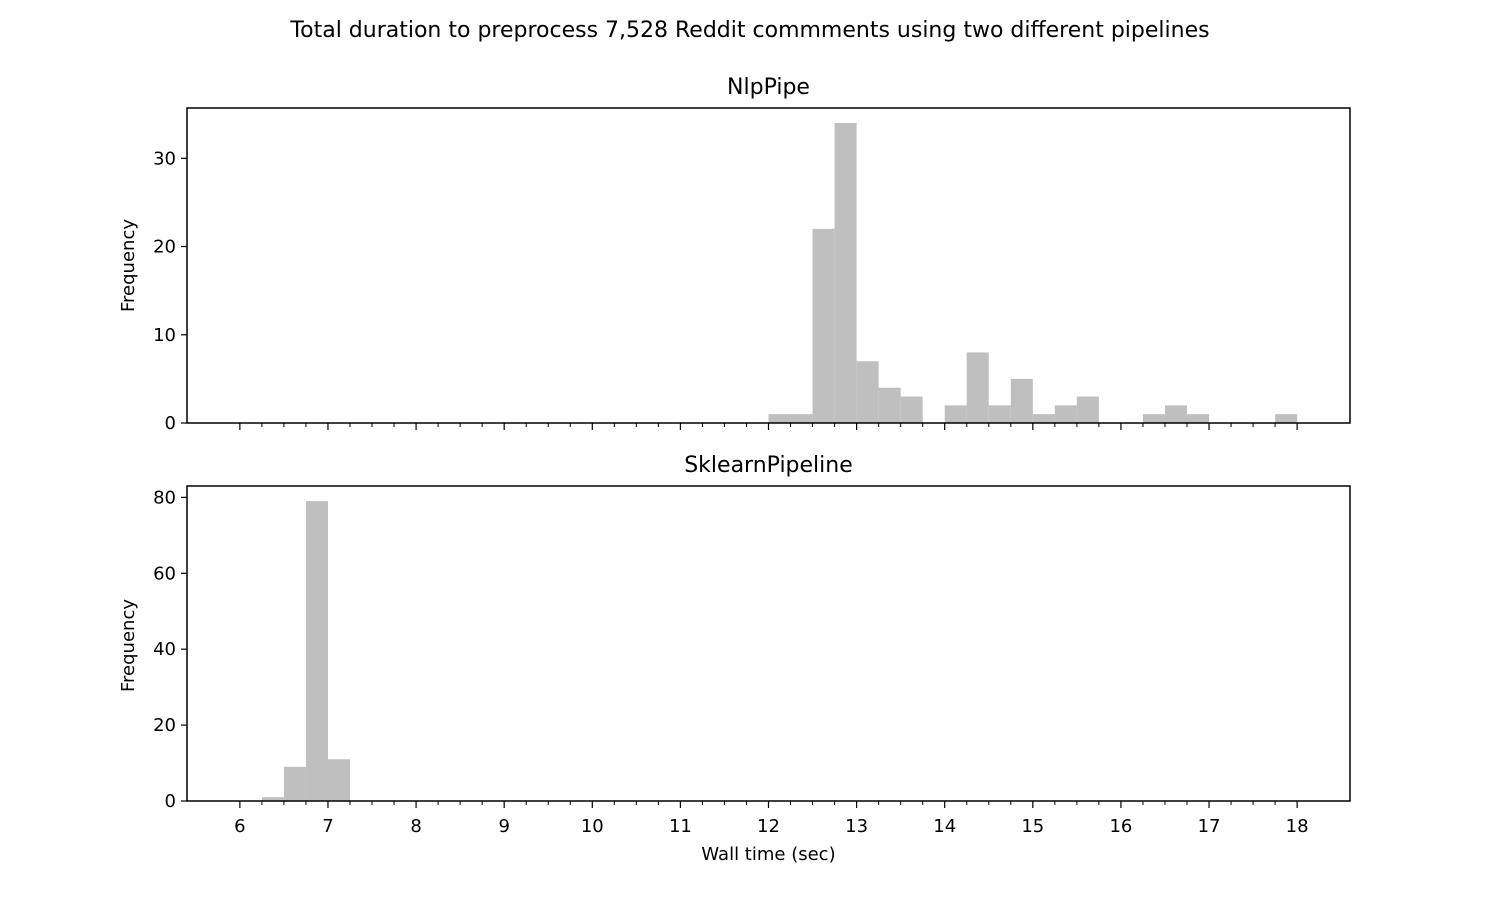 This screenshot has height=900, width=1500. Describe the element at coordinates (1032, 826) in the screenshot. I see `x-tick-label: 15` at that location.